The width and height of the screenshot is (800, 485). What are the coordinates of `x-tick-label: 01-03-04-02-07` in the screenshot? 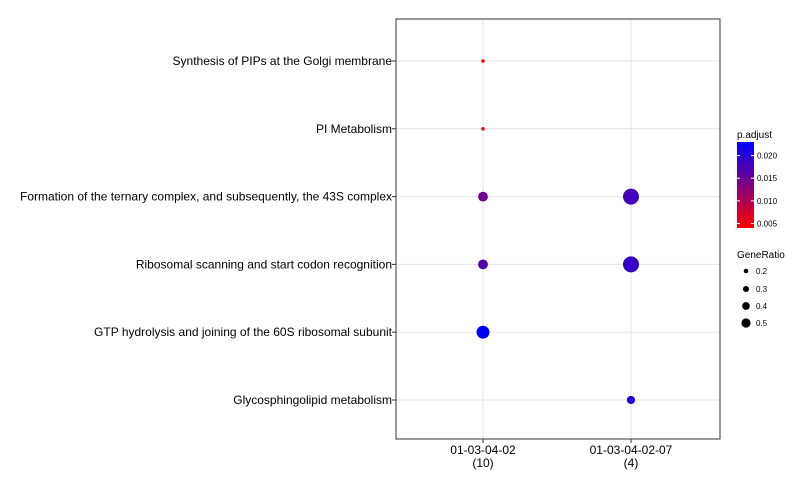 It's located at (631, 450).